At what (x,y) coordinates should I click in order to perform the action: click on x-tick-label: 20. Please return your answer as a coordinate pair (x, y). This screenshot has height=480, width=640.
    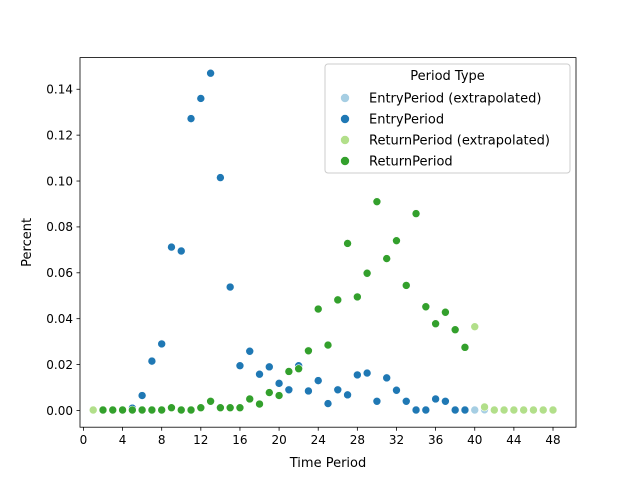
    Looking at the image, I should click on (278, 440).